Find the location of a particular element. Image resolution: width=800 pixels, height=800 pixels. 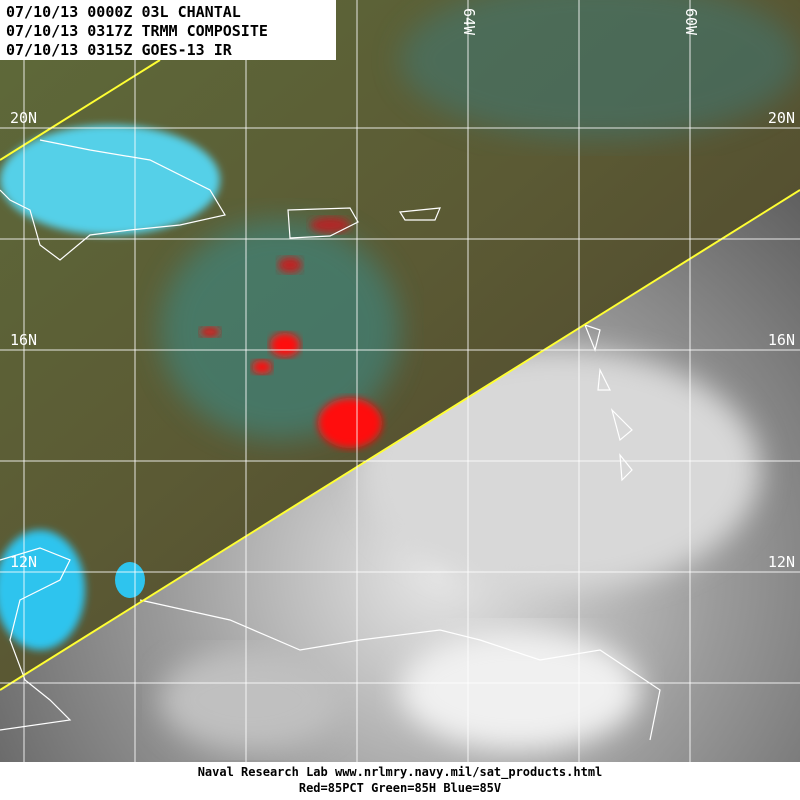

header-line: 07/10/13 0315Z GOES-13 IR is located at coordinates (119, 50).